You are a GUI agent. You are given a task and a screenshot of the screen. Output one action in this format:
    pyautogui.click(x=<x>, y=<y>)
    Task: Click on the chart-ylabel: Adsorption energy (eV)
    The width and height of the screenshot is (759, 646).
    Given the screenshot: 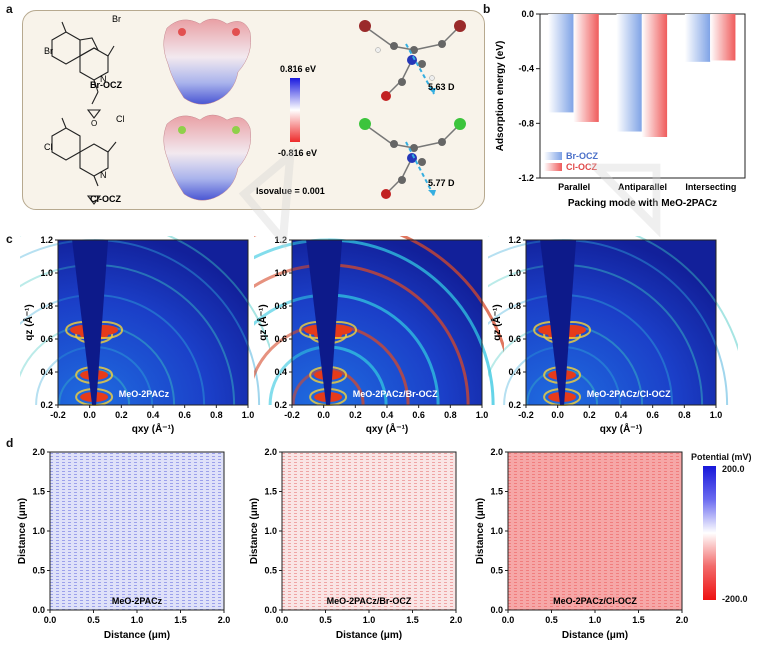 What is the action you would take?
    pyautogui.click(x=500, y=96)
    